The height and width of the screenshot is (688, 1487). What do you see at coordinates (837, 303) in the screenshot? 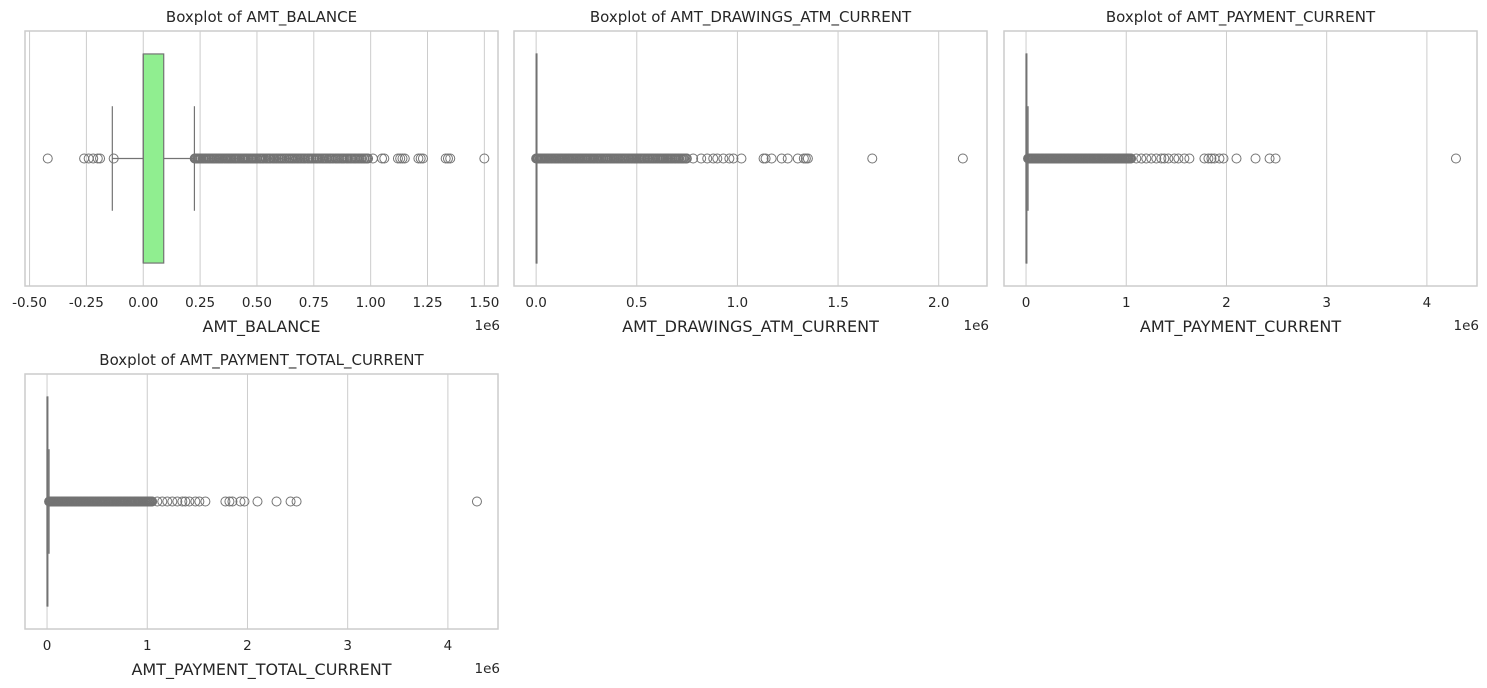
I see `x-tick-label: 1.5` at bounding box center [837, 303].